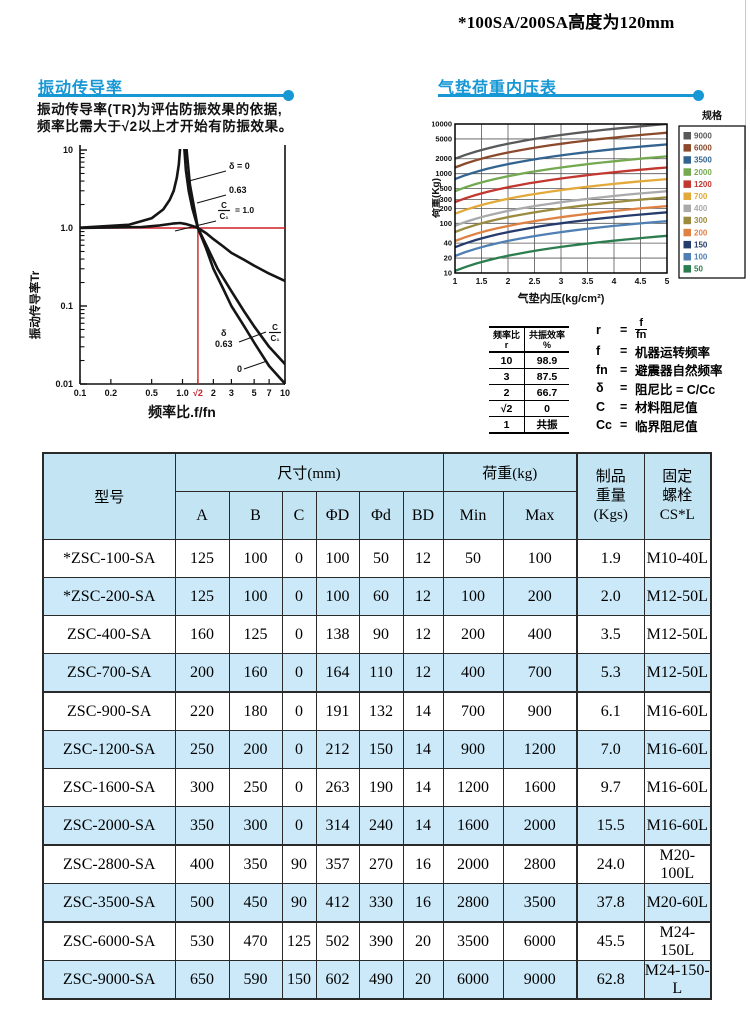 The height and width of the screenshot is (1009, 750). Describe the element at coordinates (610, 558) in the screenshot. I see `spec-cell: 1.9` at that location.